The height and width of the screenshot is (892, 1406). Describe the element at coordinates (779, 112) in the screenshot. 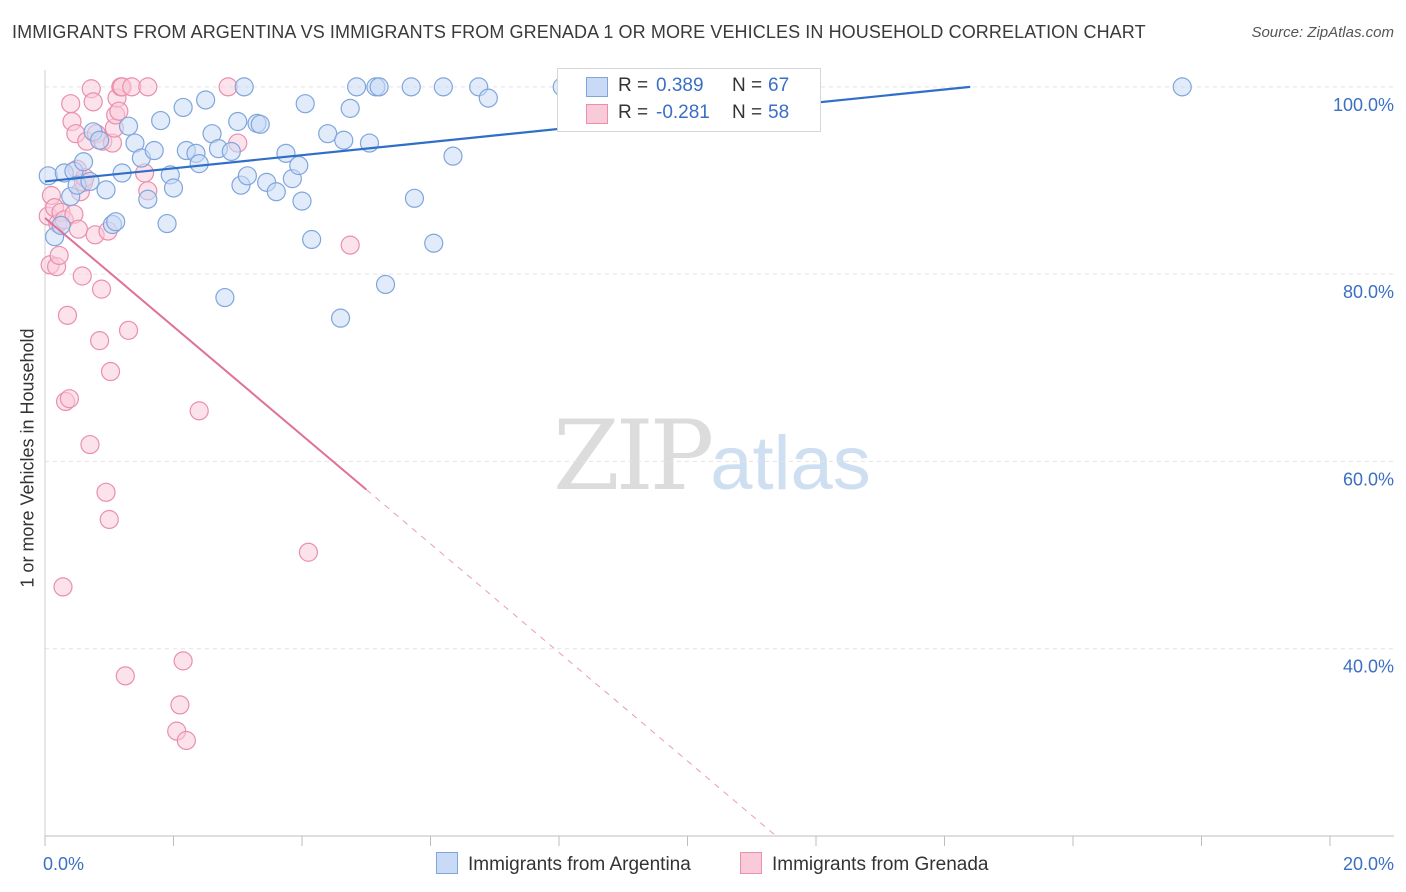

I see `legend-n-value: 58` at that location.